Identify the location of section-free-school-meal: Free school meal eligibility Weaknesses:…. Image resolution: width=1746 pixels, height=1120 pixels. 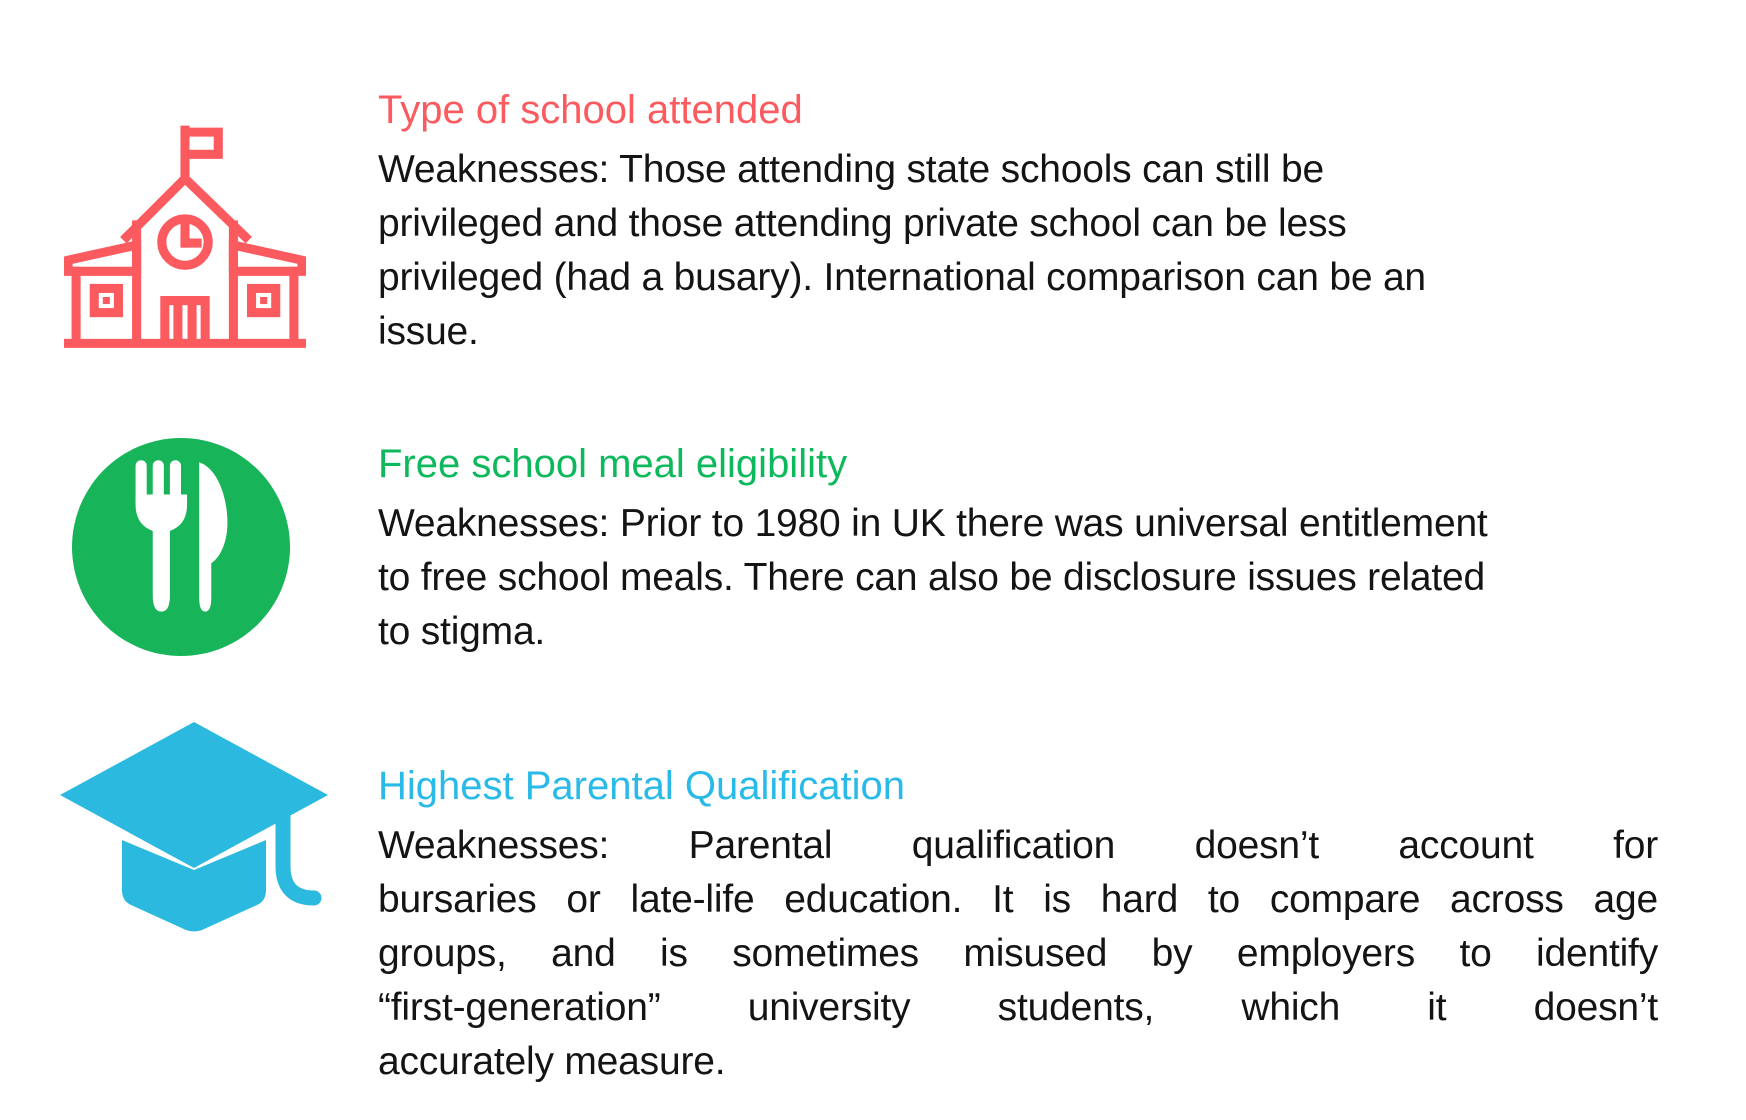
(1018, 549).